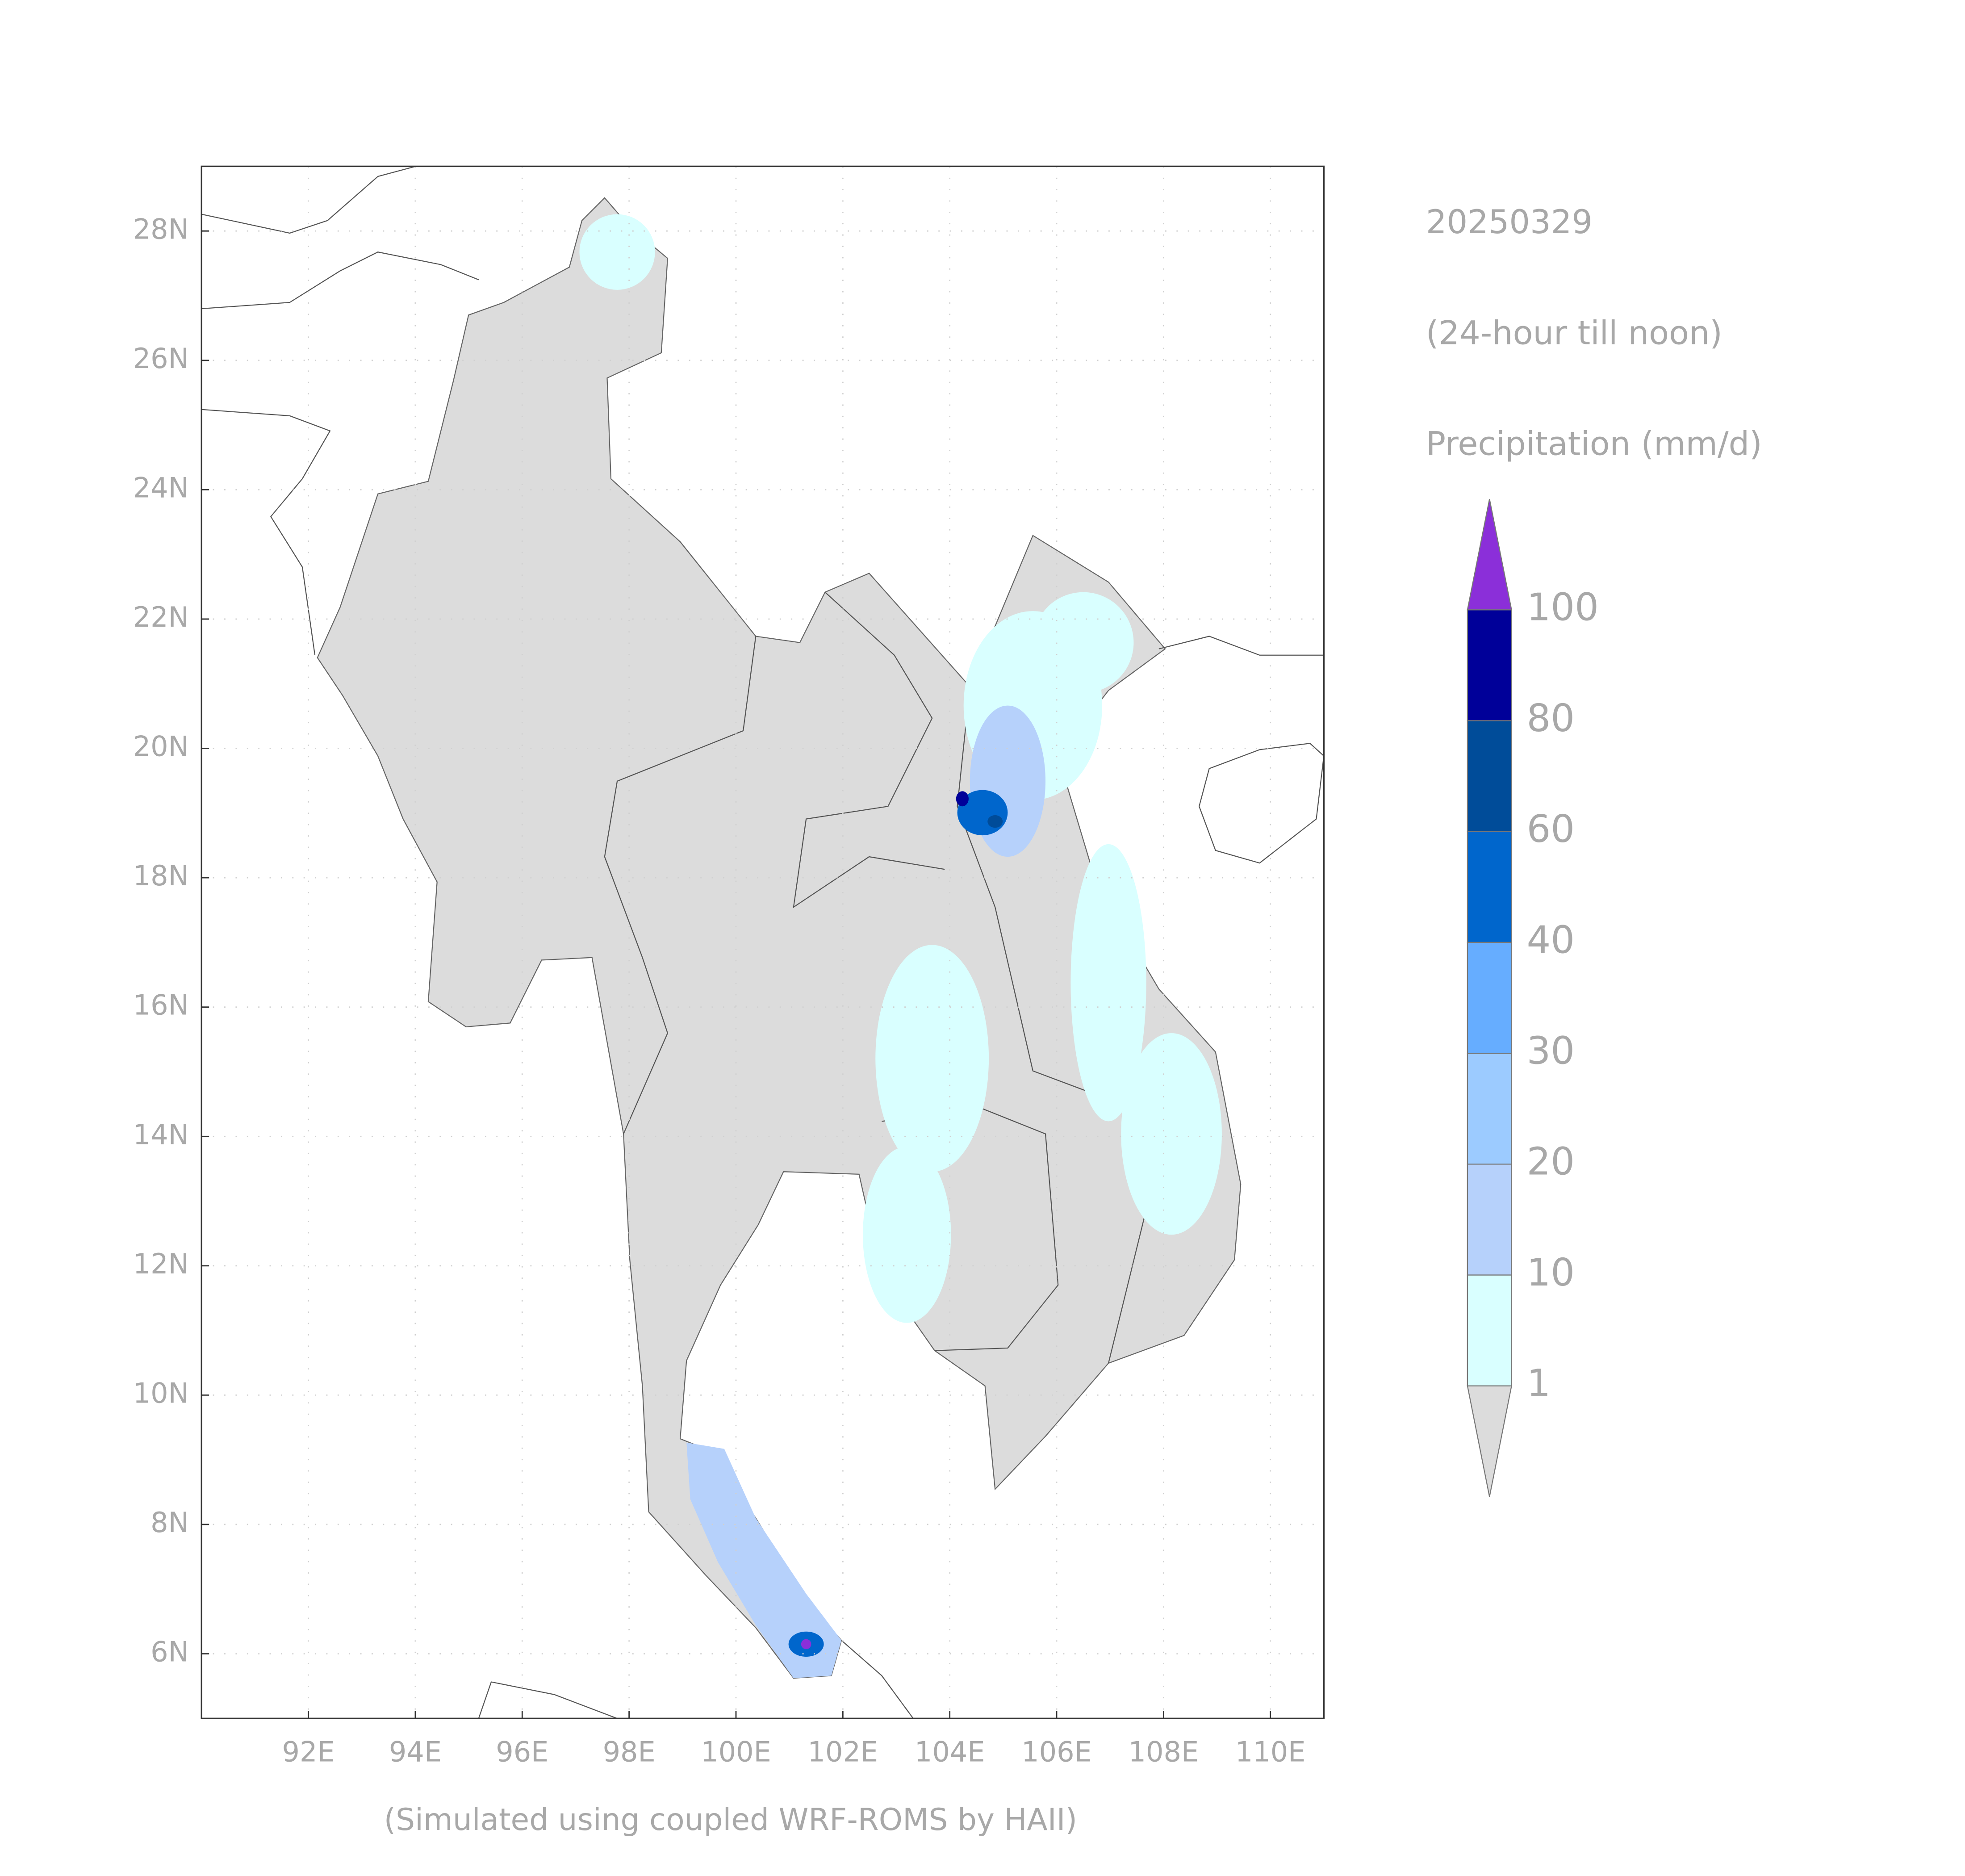 Image resolution: width=1965 pixels, height=1876 pixels. What do you see at coordinates (161, 1264) in the screenshot?
I see `y-tick-label: 12N` at bounding box center [161, 1264].